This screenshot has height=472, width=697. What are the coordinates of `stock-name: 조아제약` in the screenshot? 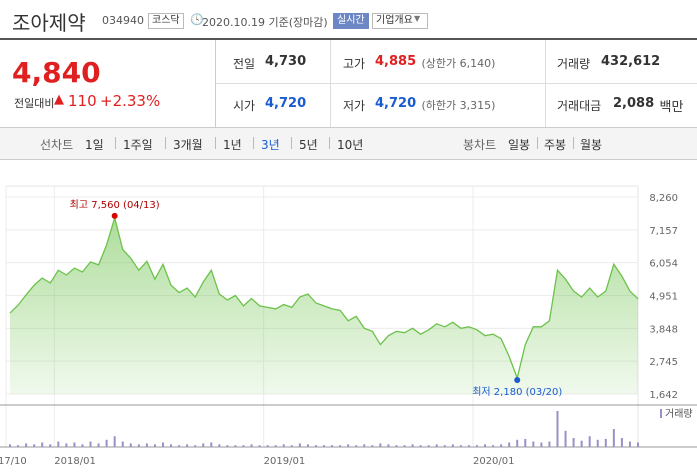 It's located at (49, 23).